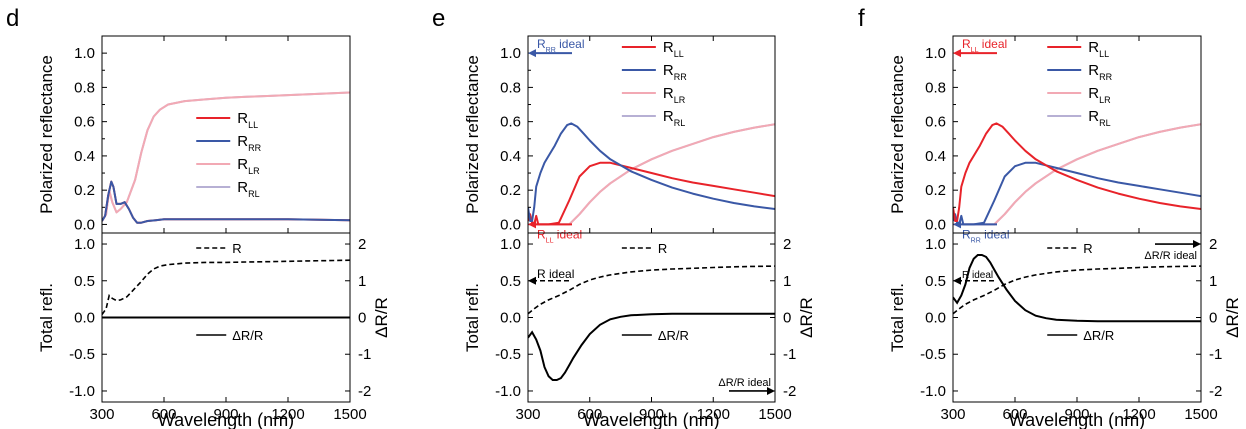 The image size is (1246, 429). What do you see at coordinates (713, 414) in the screenshot?
I see `x-tick-label: 1200` at bounding box center [713, 414].